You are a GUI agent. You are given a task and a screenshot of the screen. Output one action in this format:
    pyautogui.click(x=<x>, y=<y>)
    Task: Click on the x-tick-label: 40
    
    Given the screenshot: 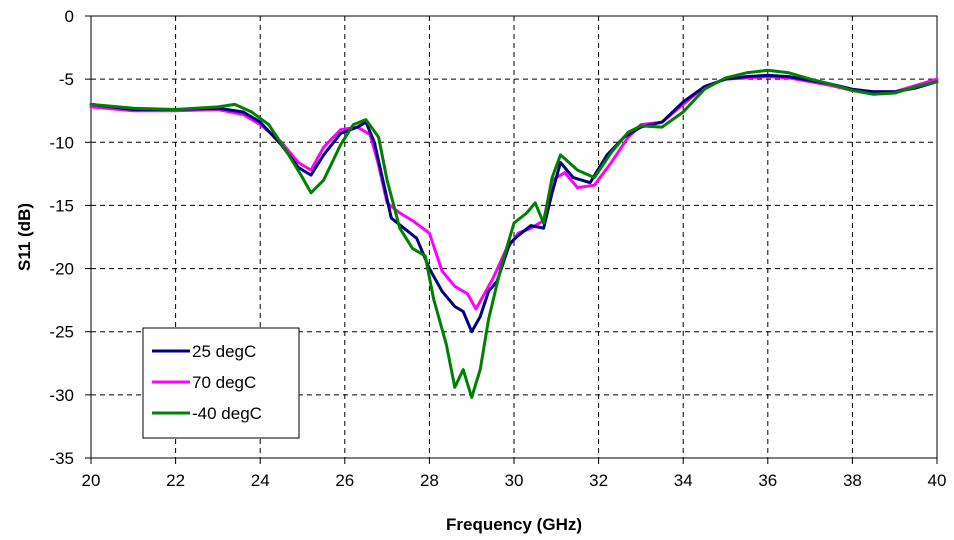 What is the action you would take?
    pyautogui.click(x=937, y=480)
    